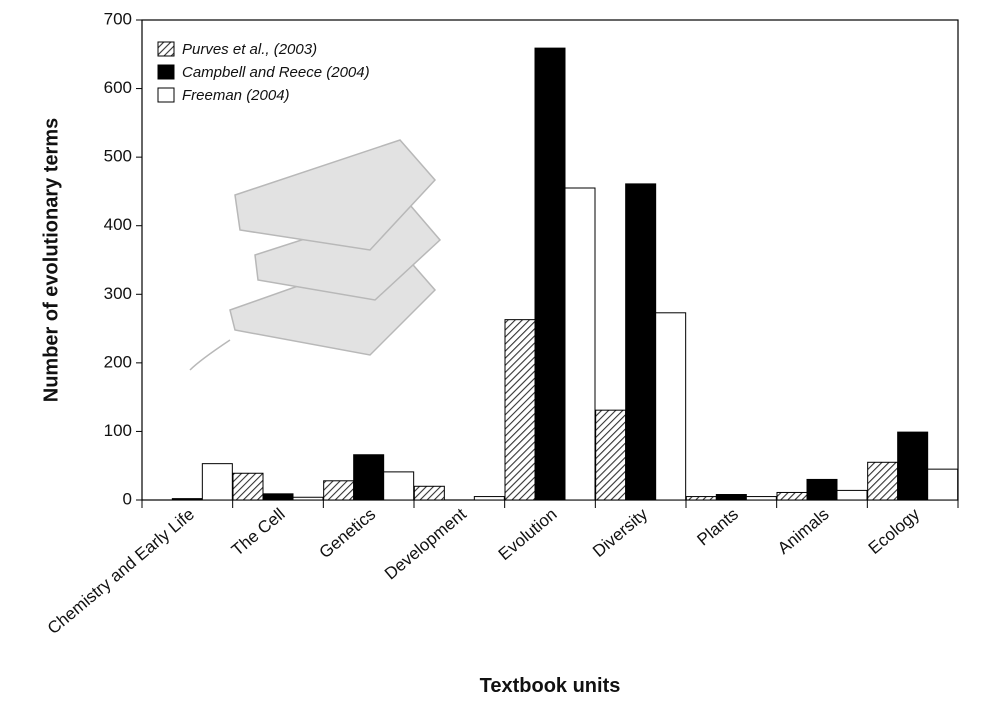 Image resolution: width=985 pixels, height=703 pixels. Describe the element at coordinates (249, 49) in the screenshot. I see `legend-label: Purves et al., (2003)` at that location.